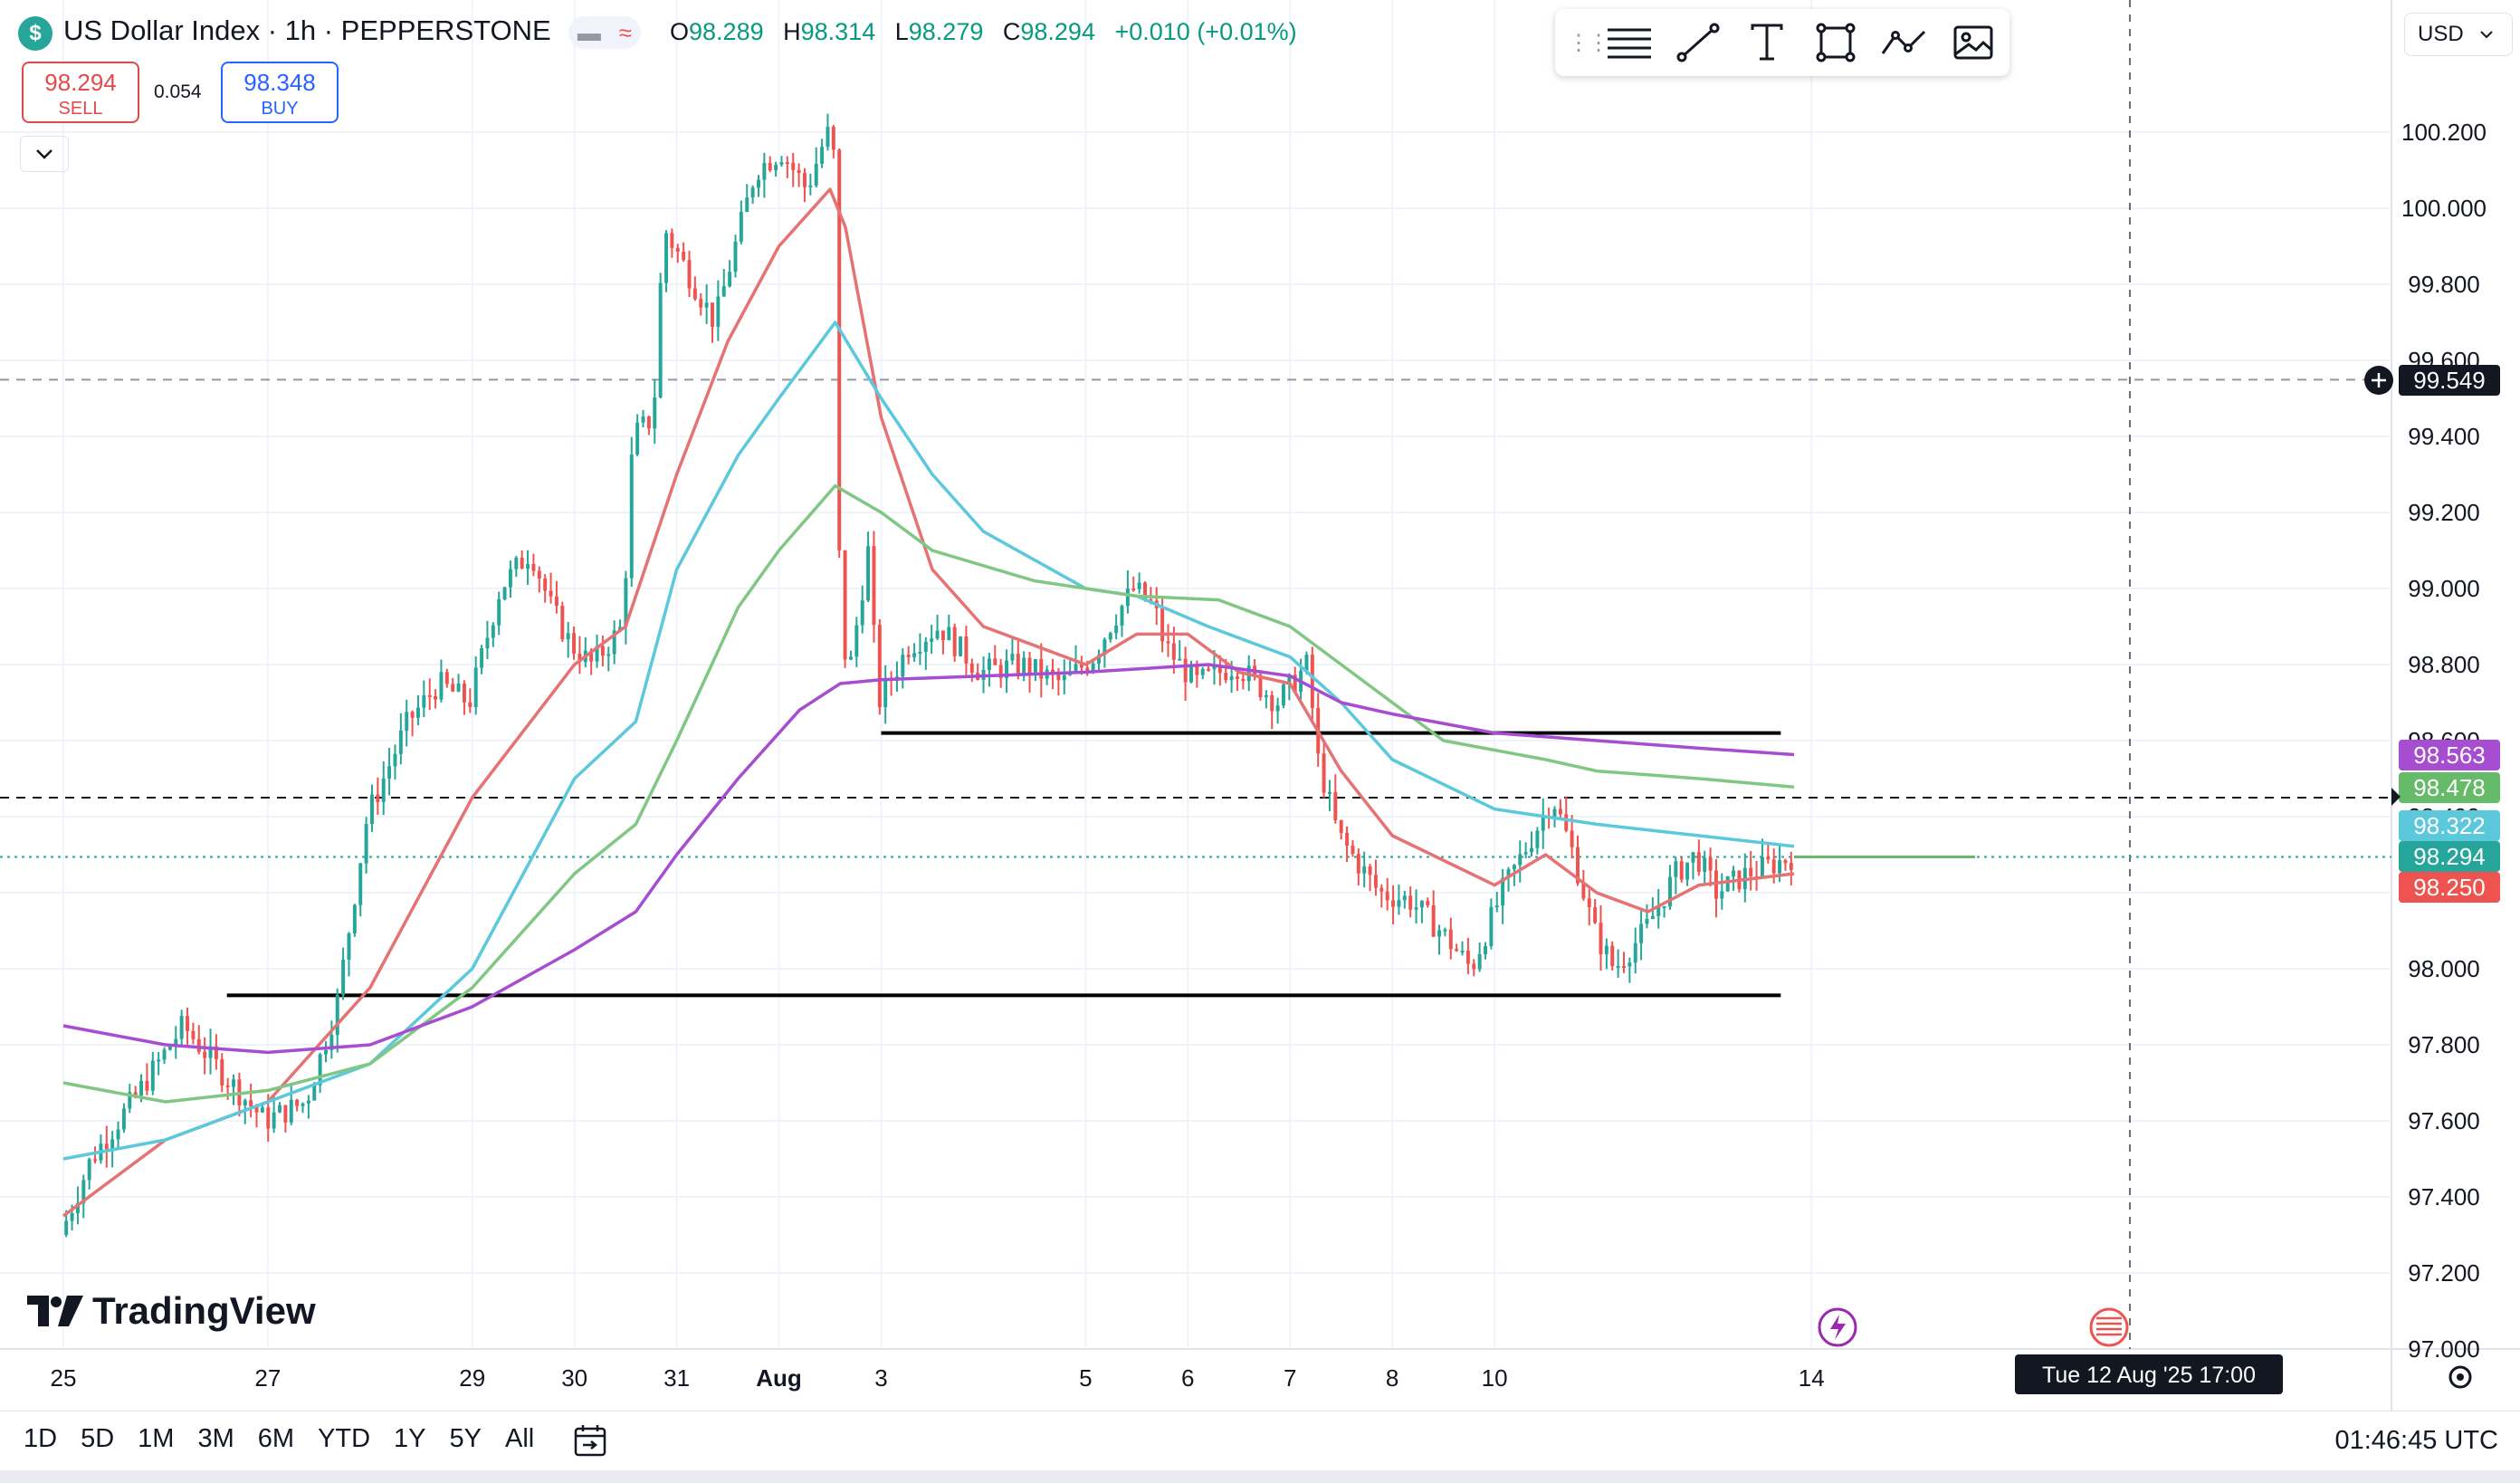  I want to click on high-value: 98.314, so click(838, 31).